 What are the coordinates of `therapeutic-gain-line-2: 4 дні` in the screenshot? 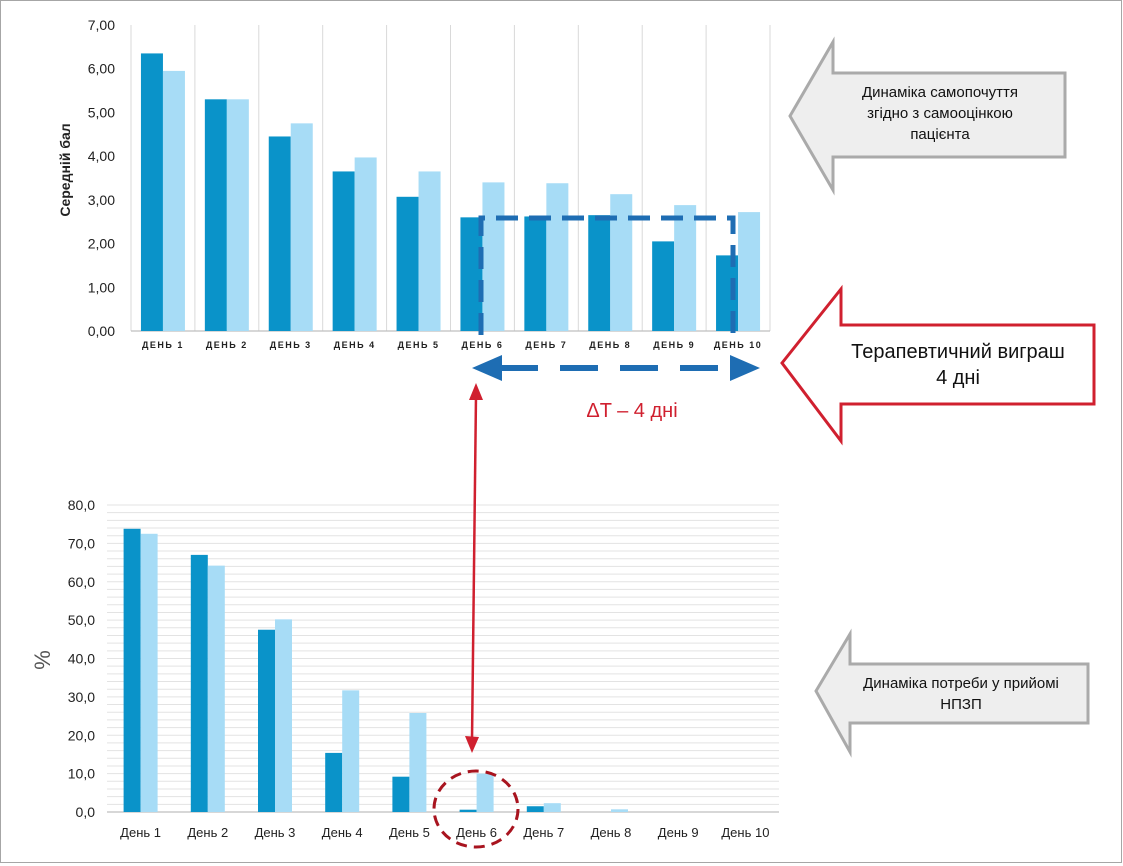 It's located at (958, 378).